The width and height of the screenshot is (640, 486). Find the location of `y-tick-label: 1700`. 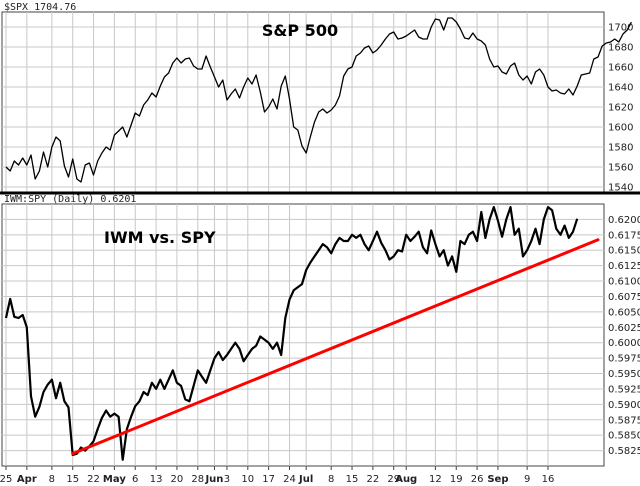

y-tick-label: 1700 is located at coordinates (620, 28).